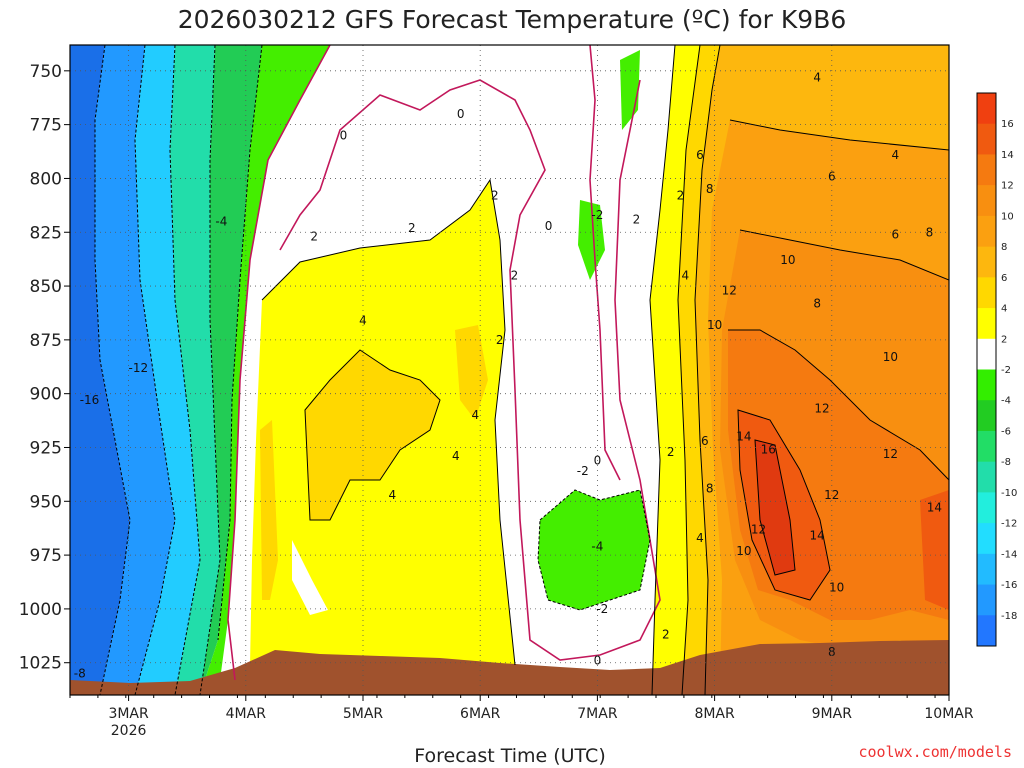 The height and width of the screenshot is (768, 1024). What do you see at coordinates (832, 714) in the screenshot?
I see `x-tick-label: 9MAR` at bounding box center [832, 714].